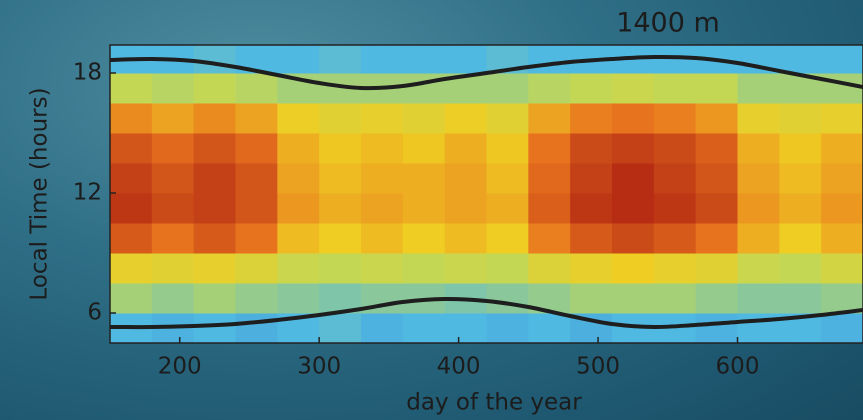  Describe the element at coordinates (598, 367) in the screenshot. I see `x-tick-label: 500` at that location.